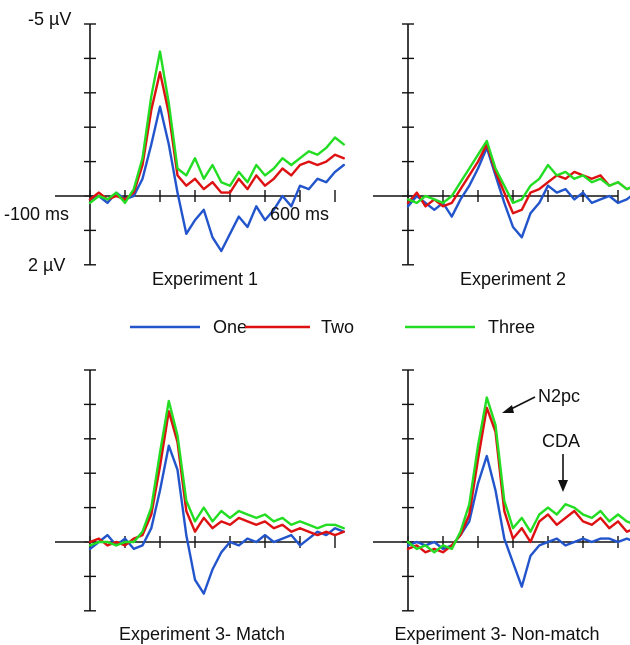 The image size is (630, 645). Describe the element at coordinates (46, 265) in the screenshot. I see `y-bottom-label: 2 µV` at that location.